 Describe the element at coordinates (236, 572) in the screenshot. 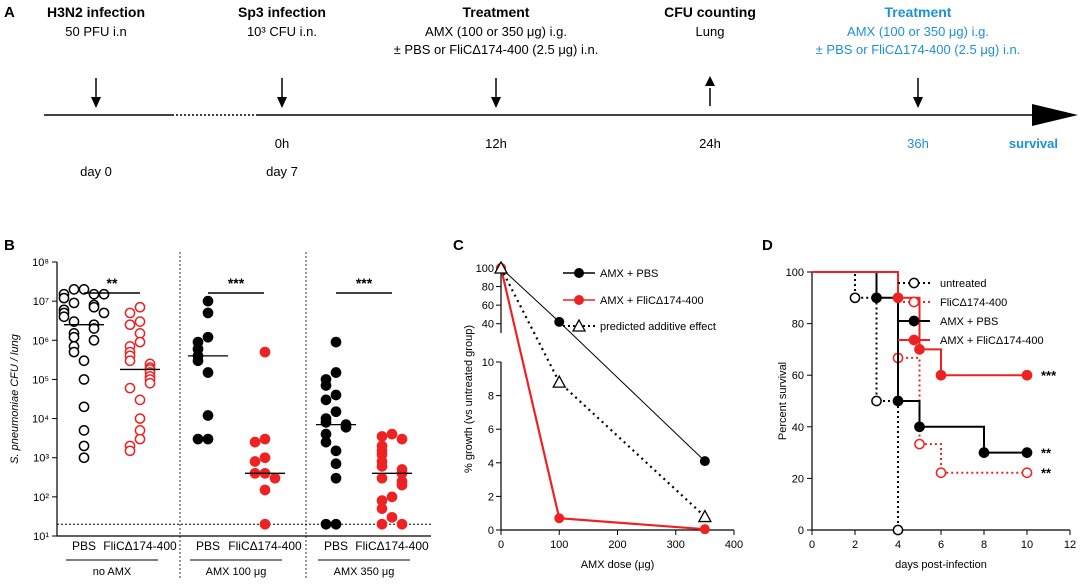

I see `group-label: AMX 100 μg` at that location.